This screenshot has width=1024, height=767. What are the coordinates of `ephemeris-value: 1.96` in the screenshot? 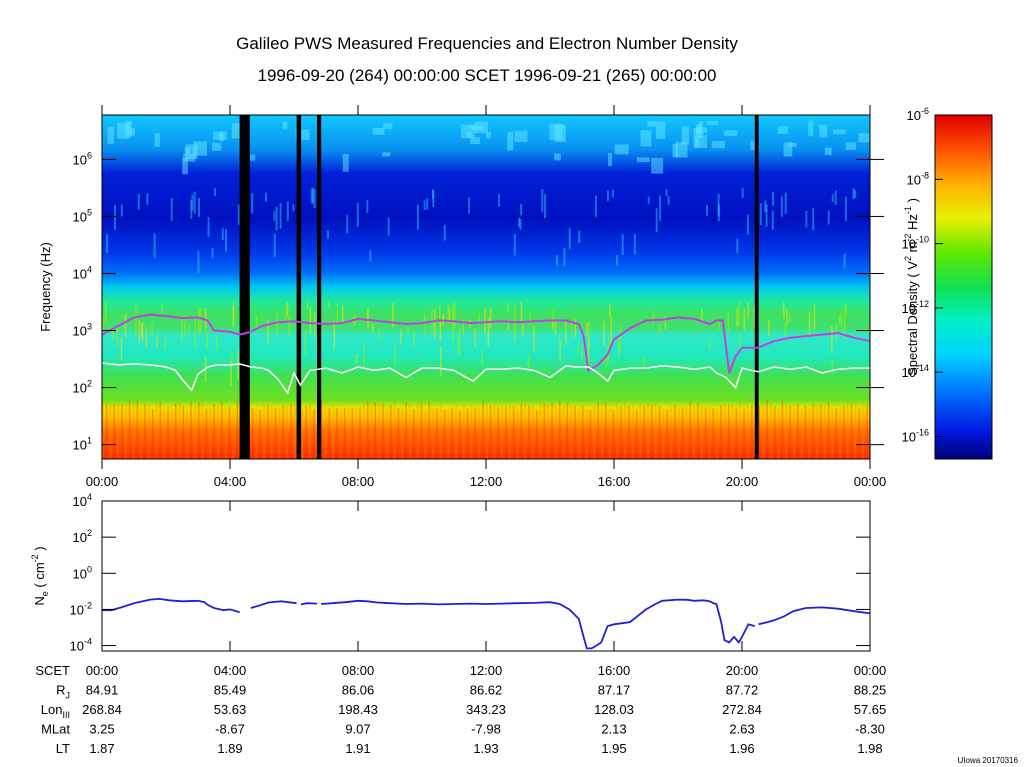 It's located at (741, 748).